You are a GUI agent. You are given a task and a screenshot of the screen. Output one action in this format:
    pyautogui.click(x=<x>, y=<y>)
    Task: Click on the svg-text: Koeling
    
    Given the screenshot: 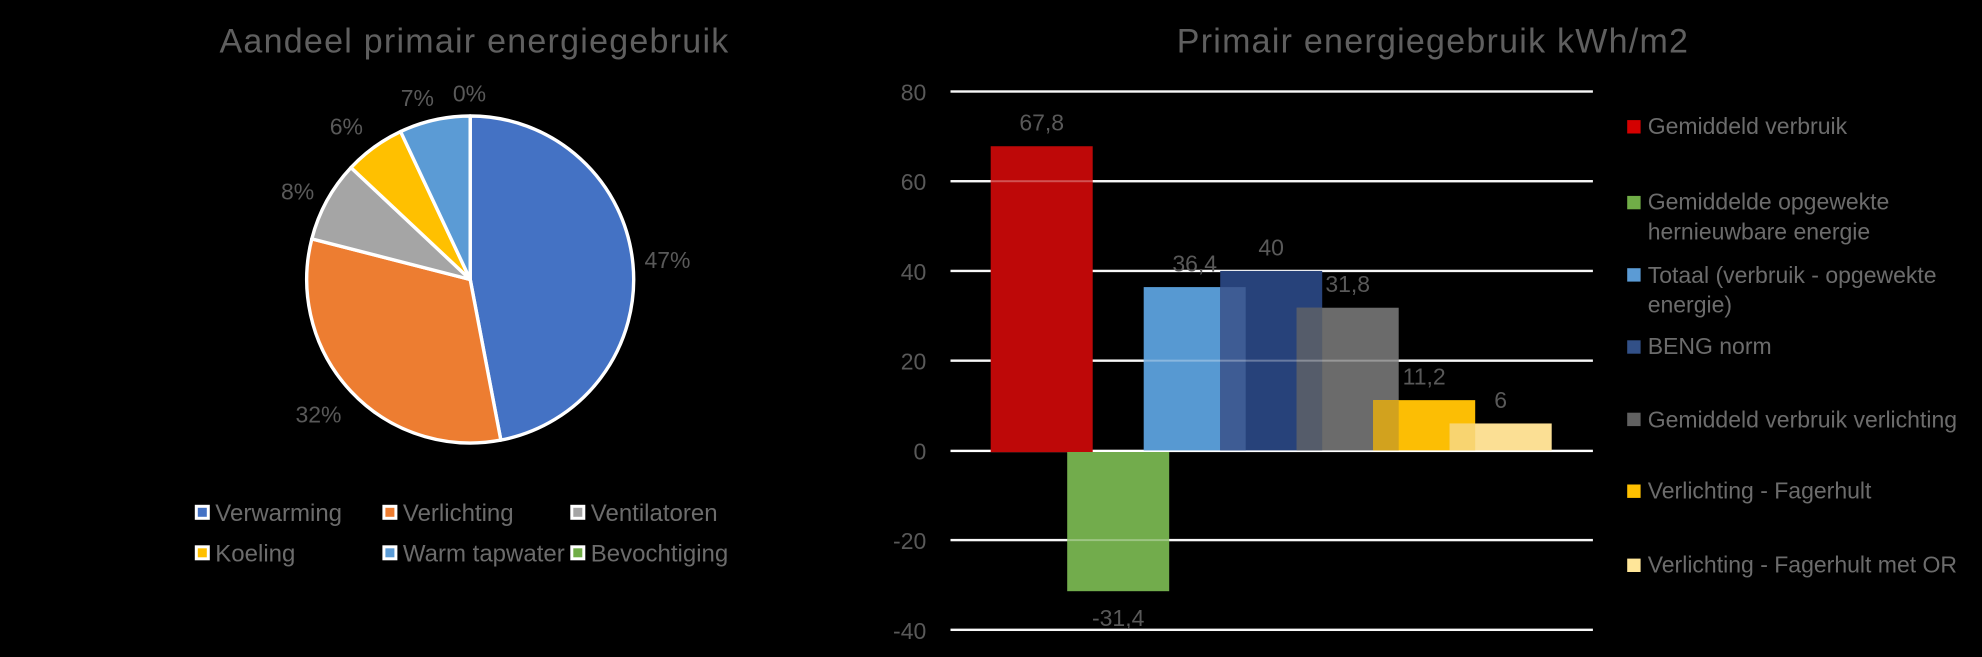 What is the action you would take?
    pyautogui.click(x=255, y=553)
    